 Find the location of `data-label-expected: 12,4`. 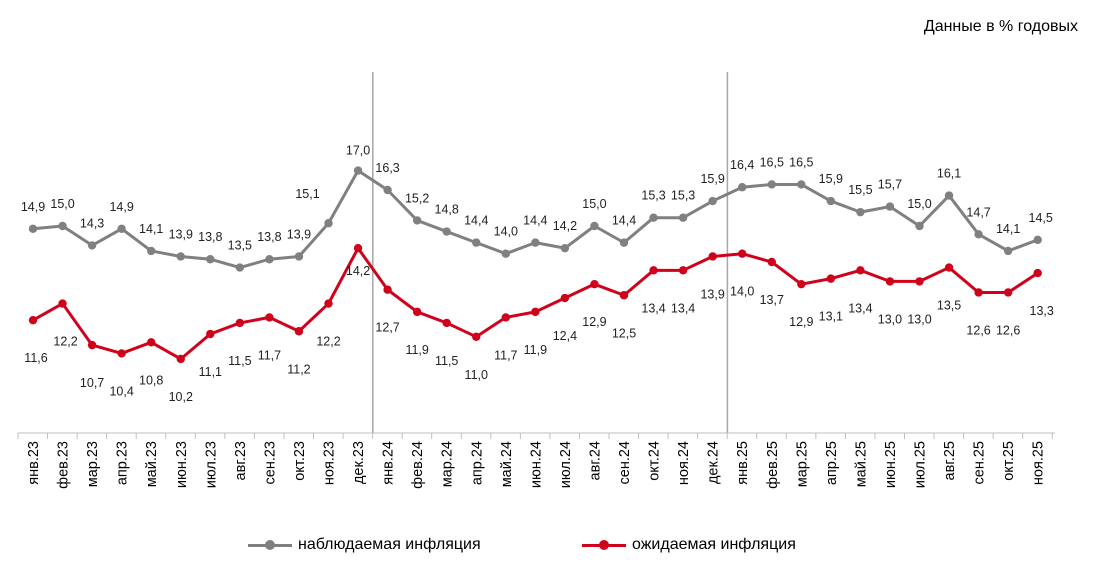

data-label-expected: 12,4 is located at coordinates (565, 336).